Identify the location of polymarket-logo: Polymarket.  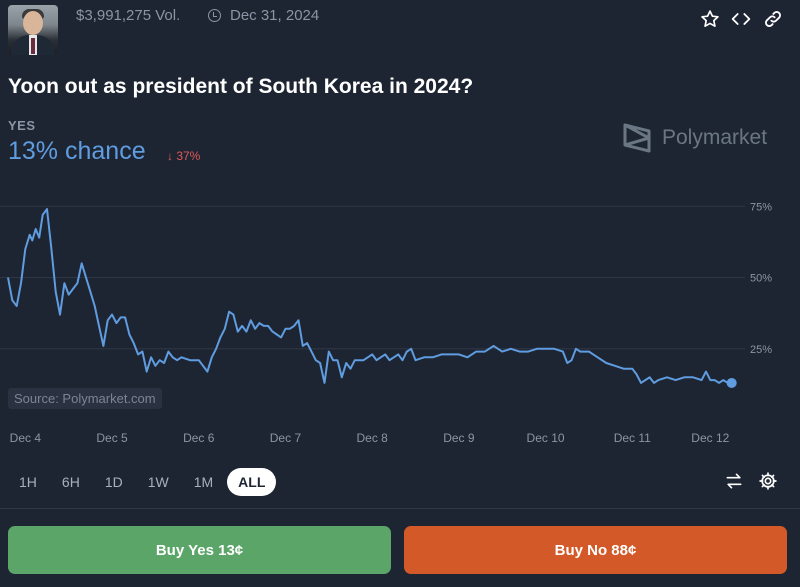
(694, 138).